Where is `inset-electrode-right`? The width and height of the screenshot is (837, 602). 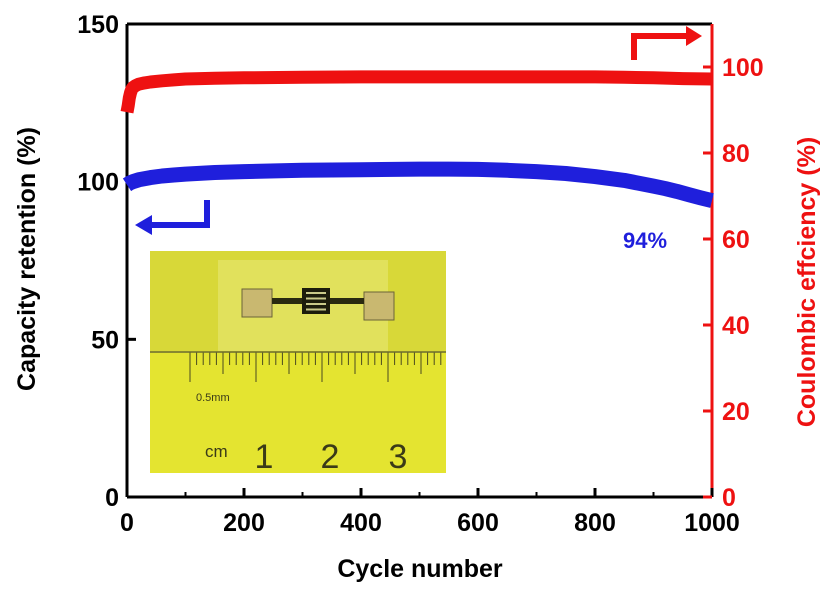 inset-electrode-right is located at coordinates (379, 306).